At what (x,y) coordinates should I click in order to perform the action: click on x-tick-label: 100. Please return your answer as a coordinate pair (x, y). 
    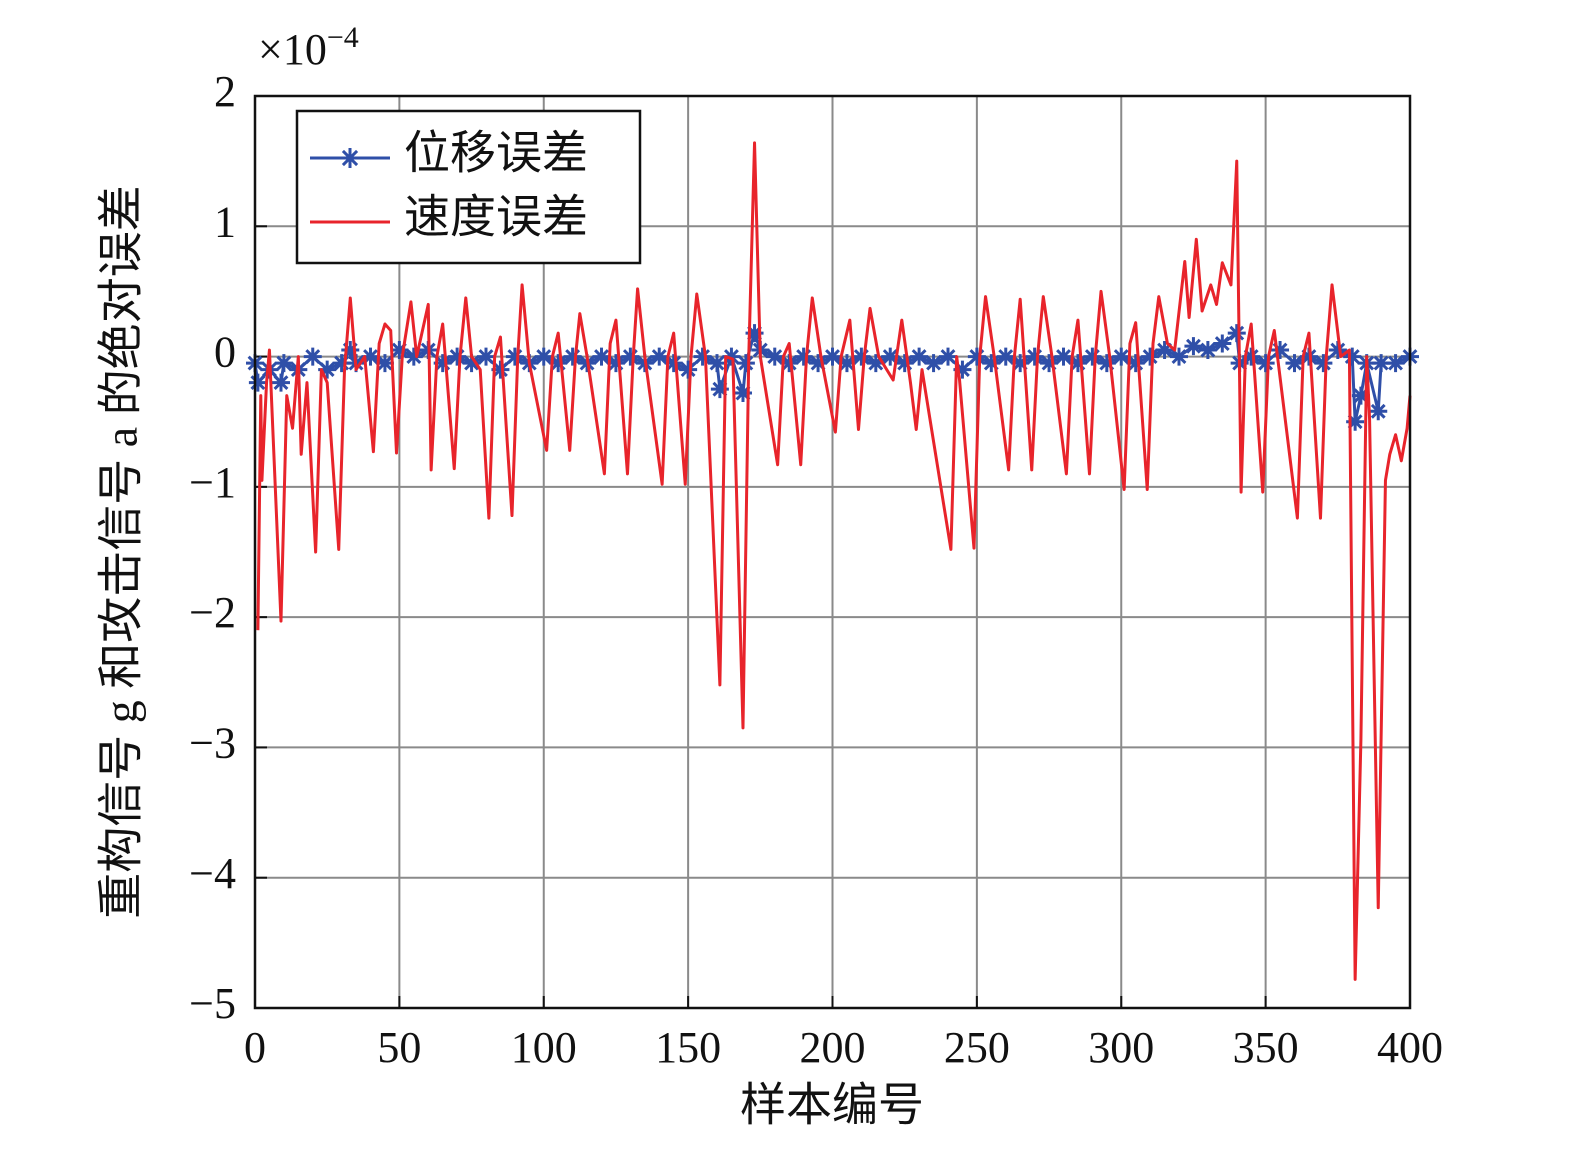
    Looking at the image, I should click on (544, 1047).